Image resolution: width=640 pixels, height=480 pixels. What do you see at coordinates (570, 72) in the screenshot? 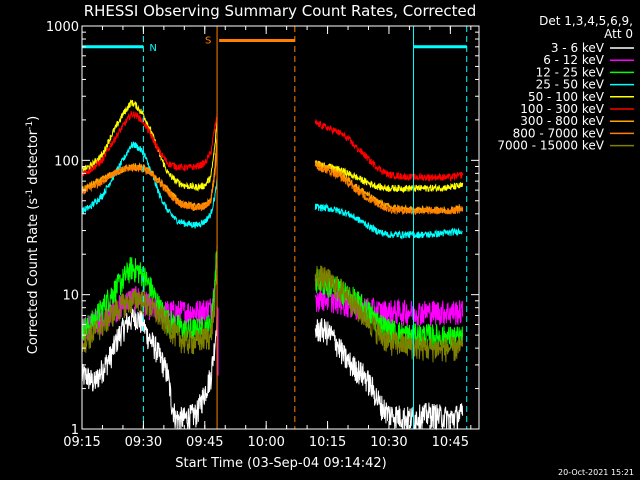
I see `legend-label: 12 - 25 keV` at bounding box center [570, 72].